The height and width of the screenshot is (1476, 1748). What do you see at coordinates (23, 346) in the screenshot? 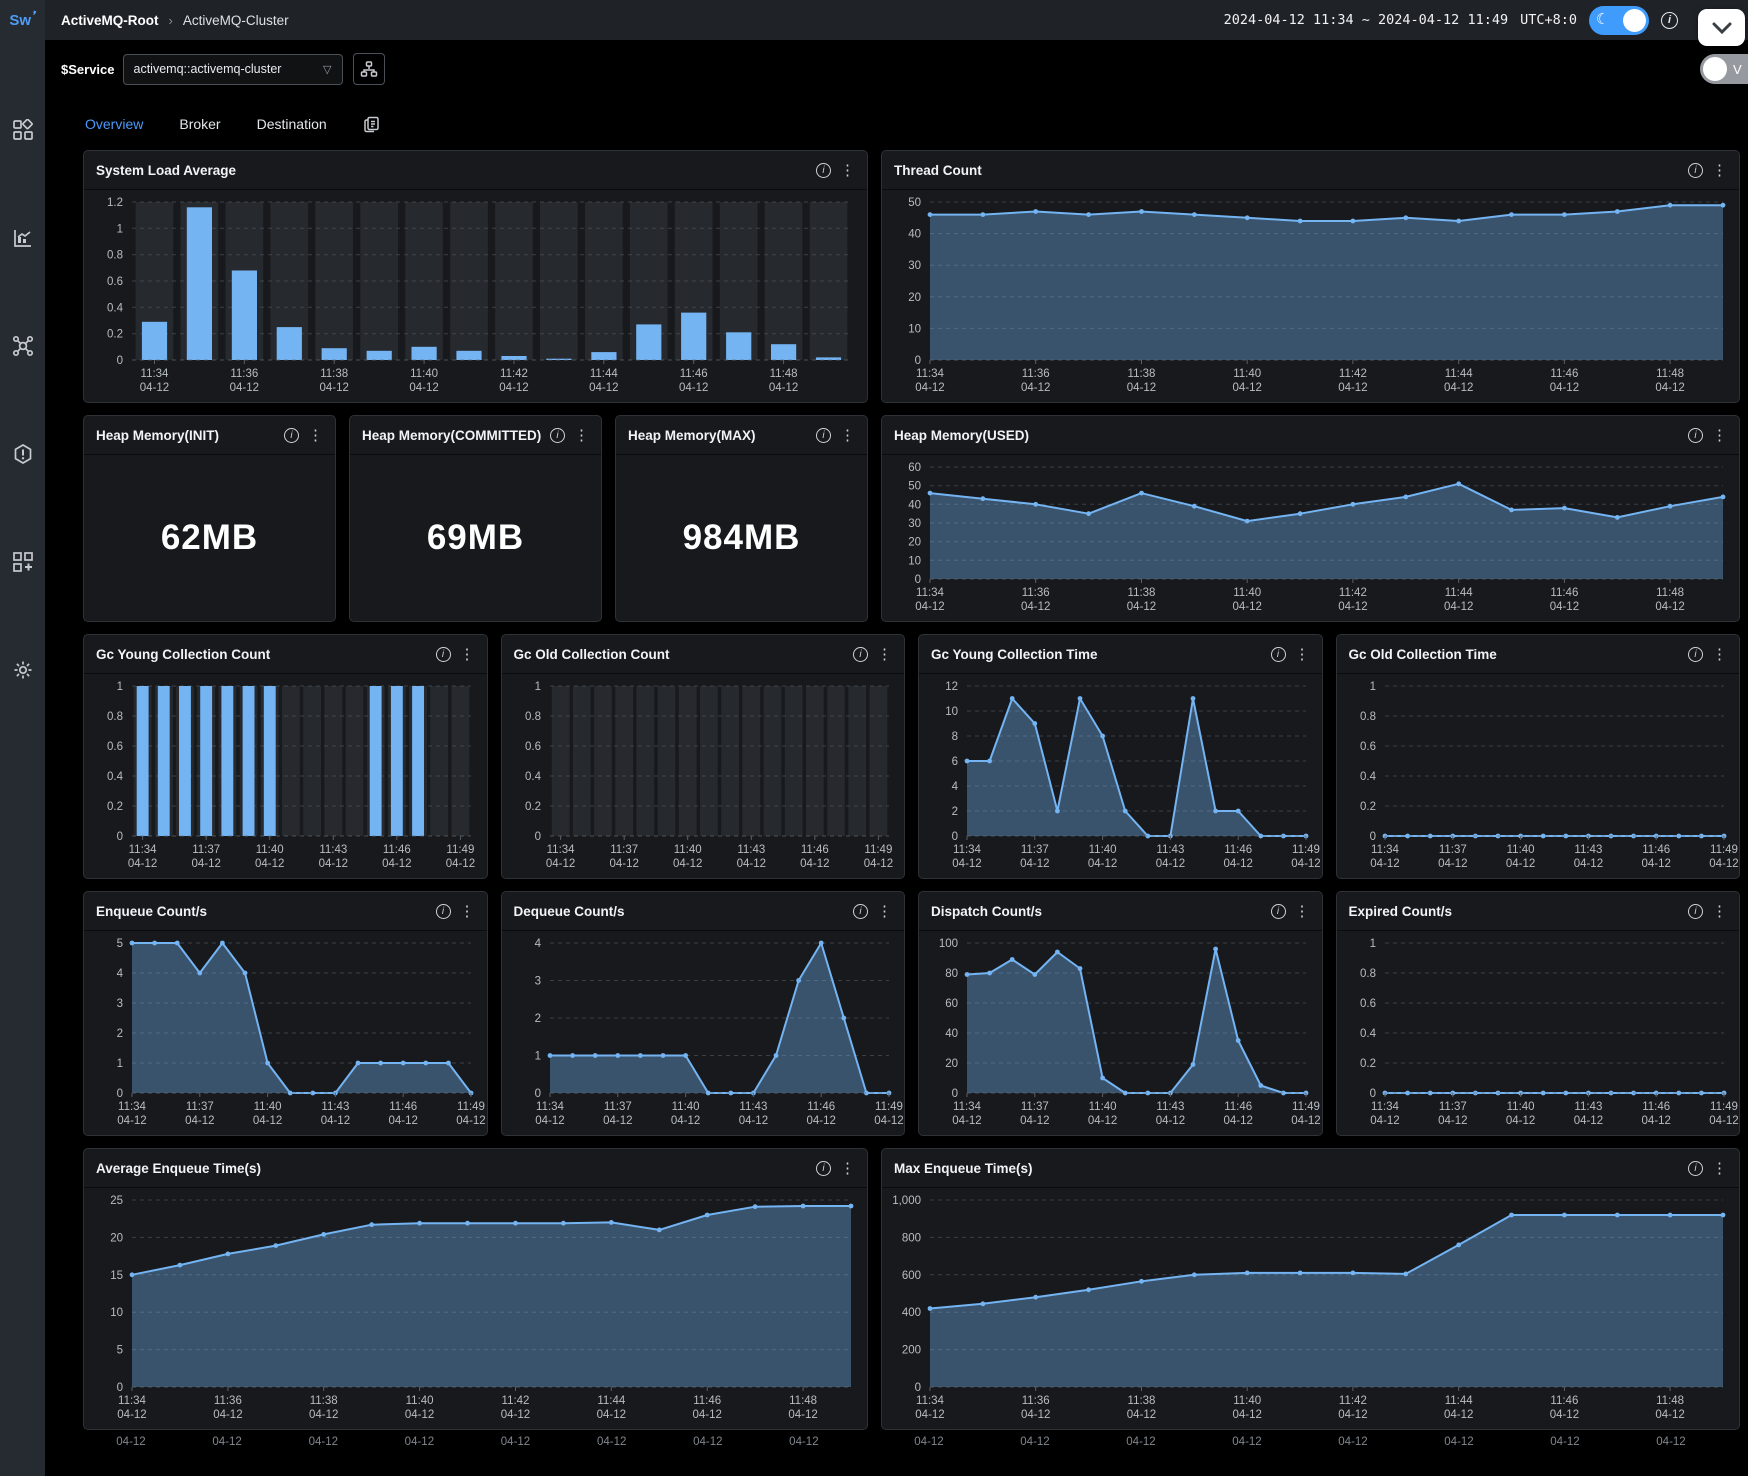
I see `topology-icon` at bounding box center [23, 346].